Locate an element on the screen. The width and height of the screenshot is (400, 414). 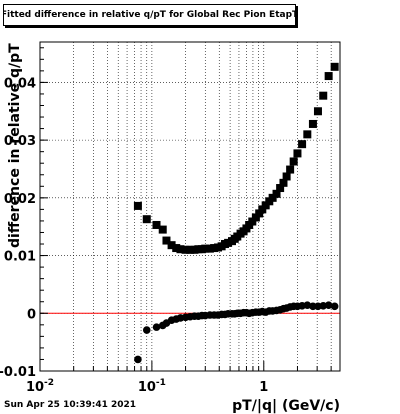
y-axis-label: difference in relative q/pT is located at coordinates (15, 145).